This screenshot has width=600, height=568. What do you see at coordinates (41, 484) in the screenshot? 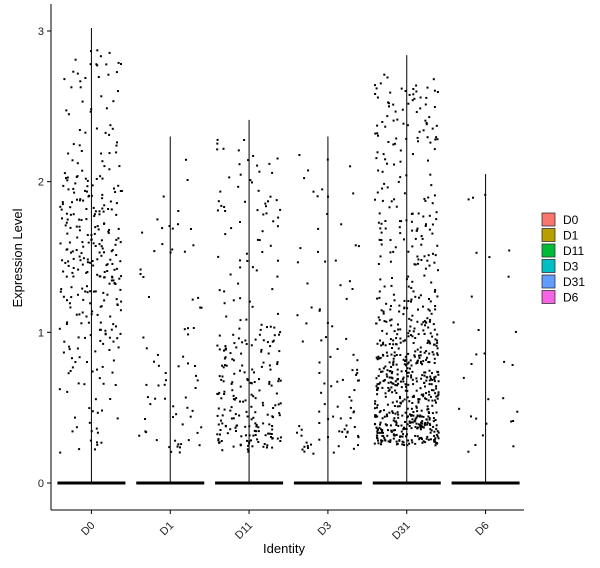
I see `y-tick-label: 0` at bounding box center [41, 484].